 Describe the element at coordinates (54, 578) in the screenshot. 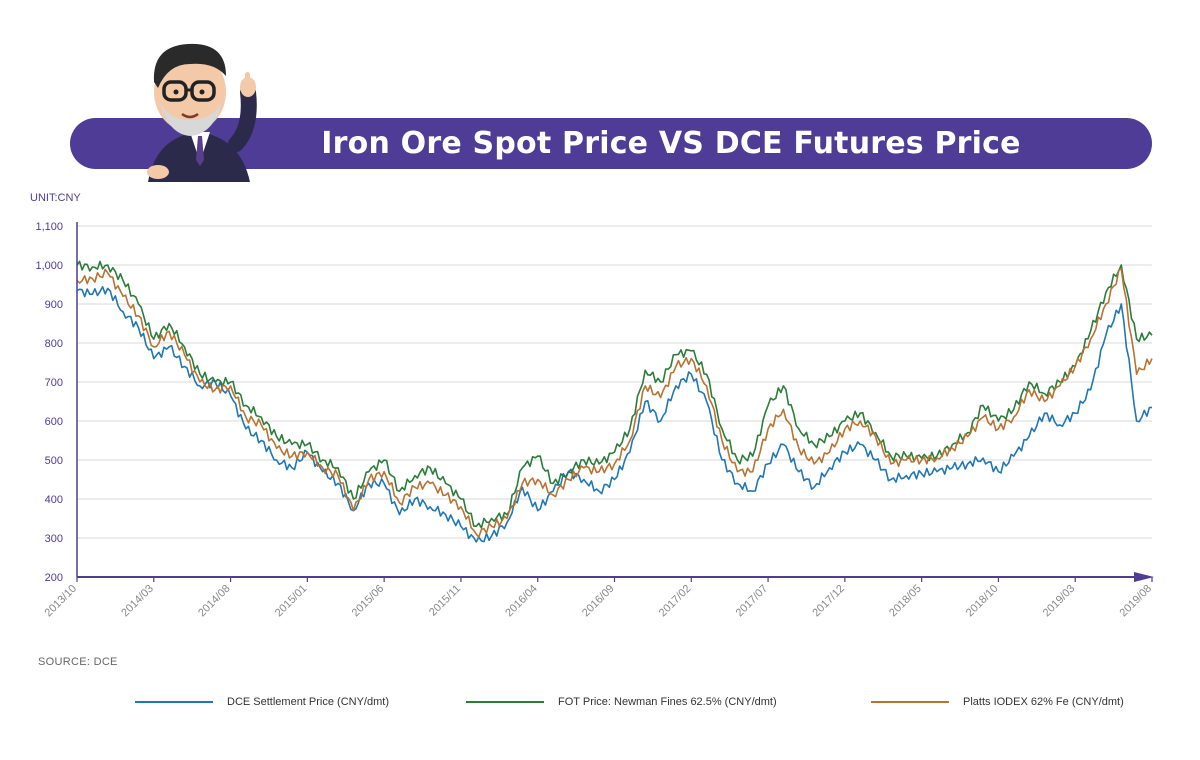

I see `y-tick-label: 200` at that location.